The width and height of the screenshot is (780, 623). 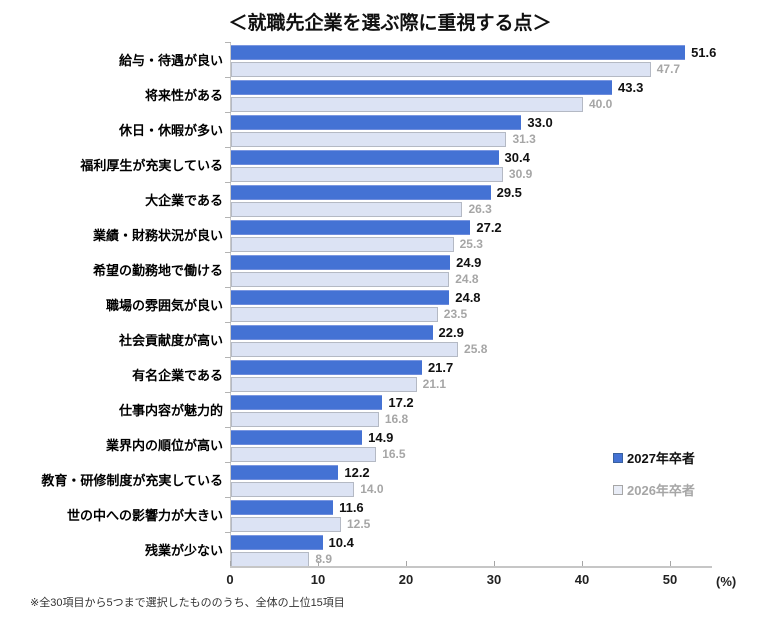 What do you see at coordinates (492, 339) in the screenshot?
I see `bar-group: 22.9 25.8` at bounding box center [492, 339].